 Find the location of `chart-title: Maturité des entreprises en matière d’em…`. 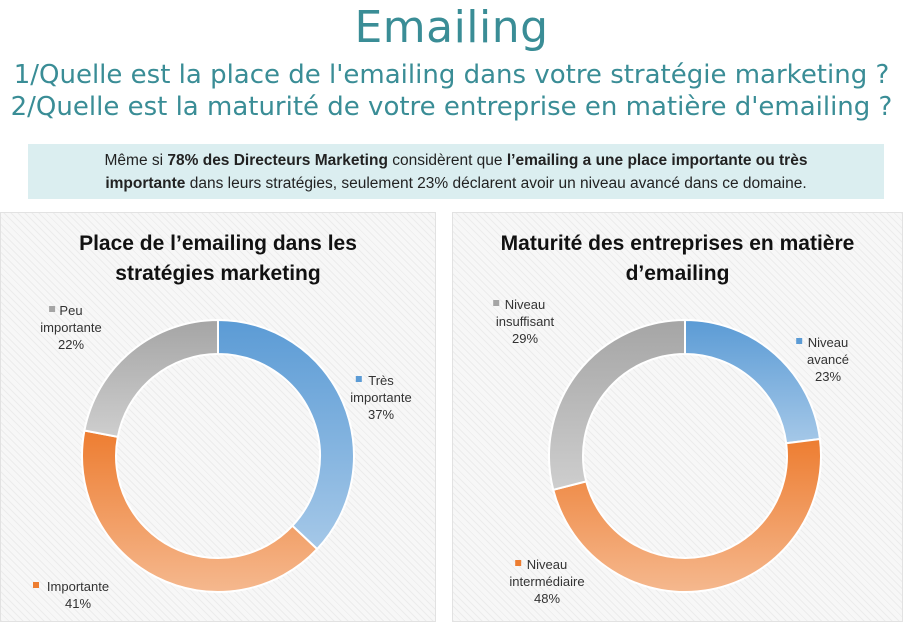

chart-title: Maturité des entreprises en matière d’em… is located at coordinates (677, 259).